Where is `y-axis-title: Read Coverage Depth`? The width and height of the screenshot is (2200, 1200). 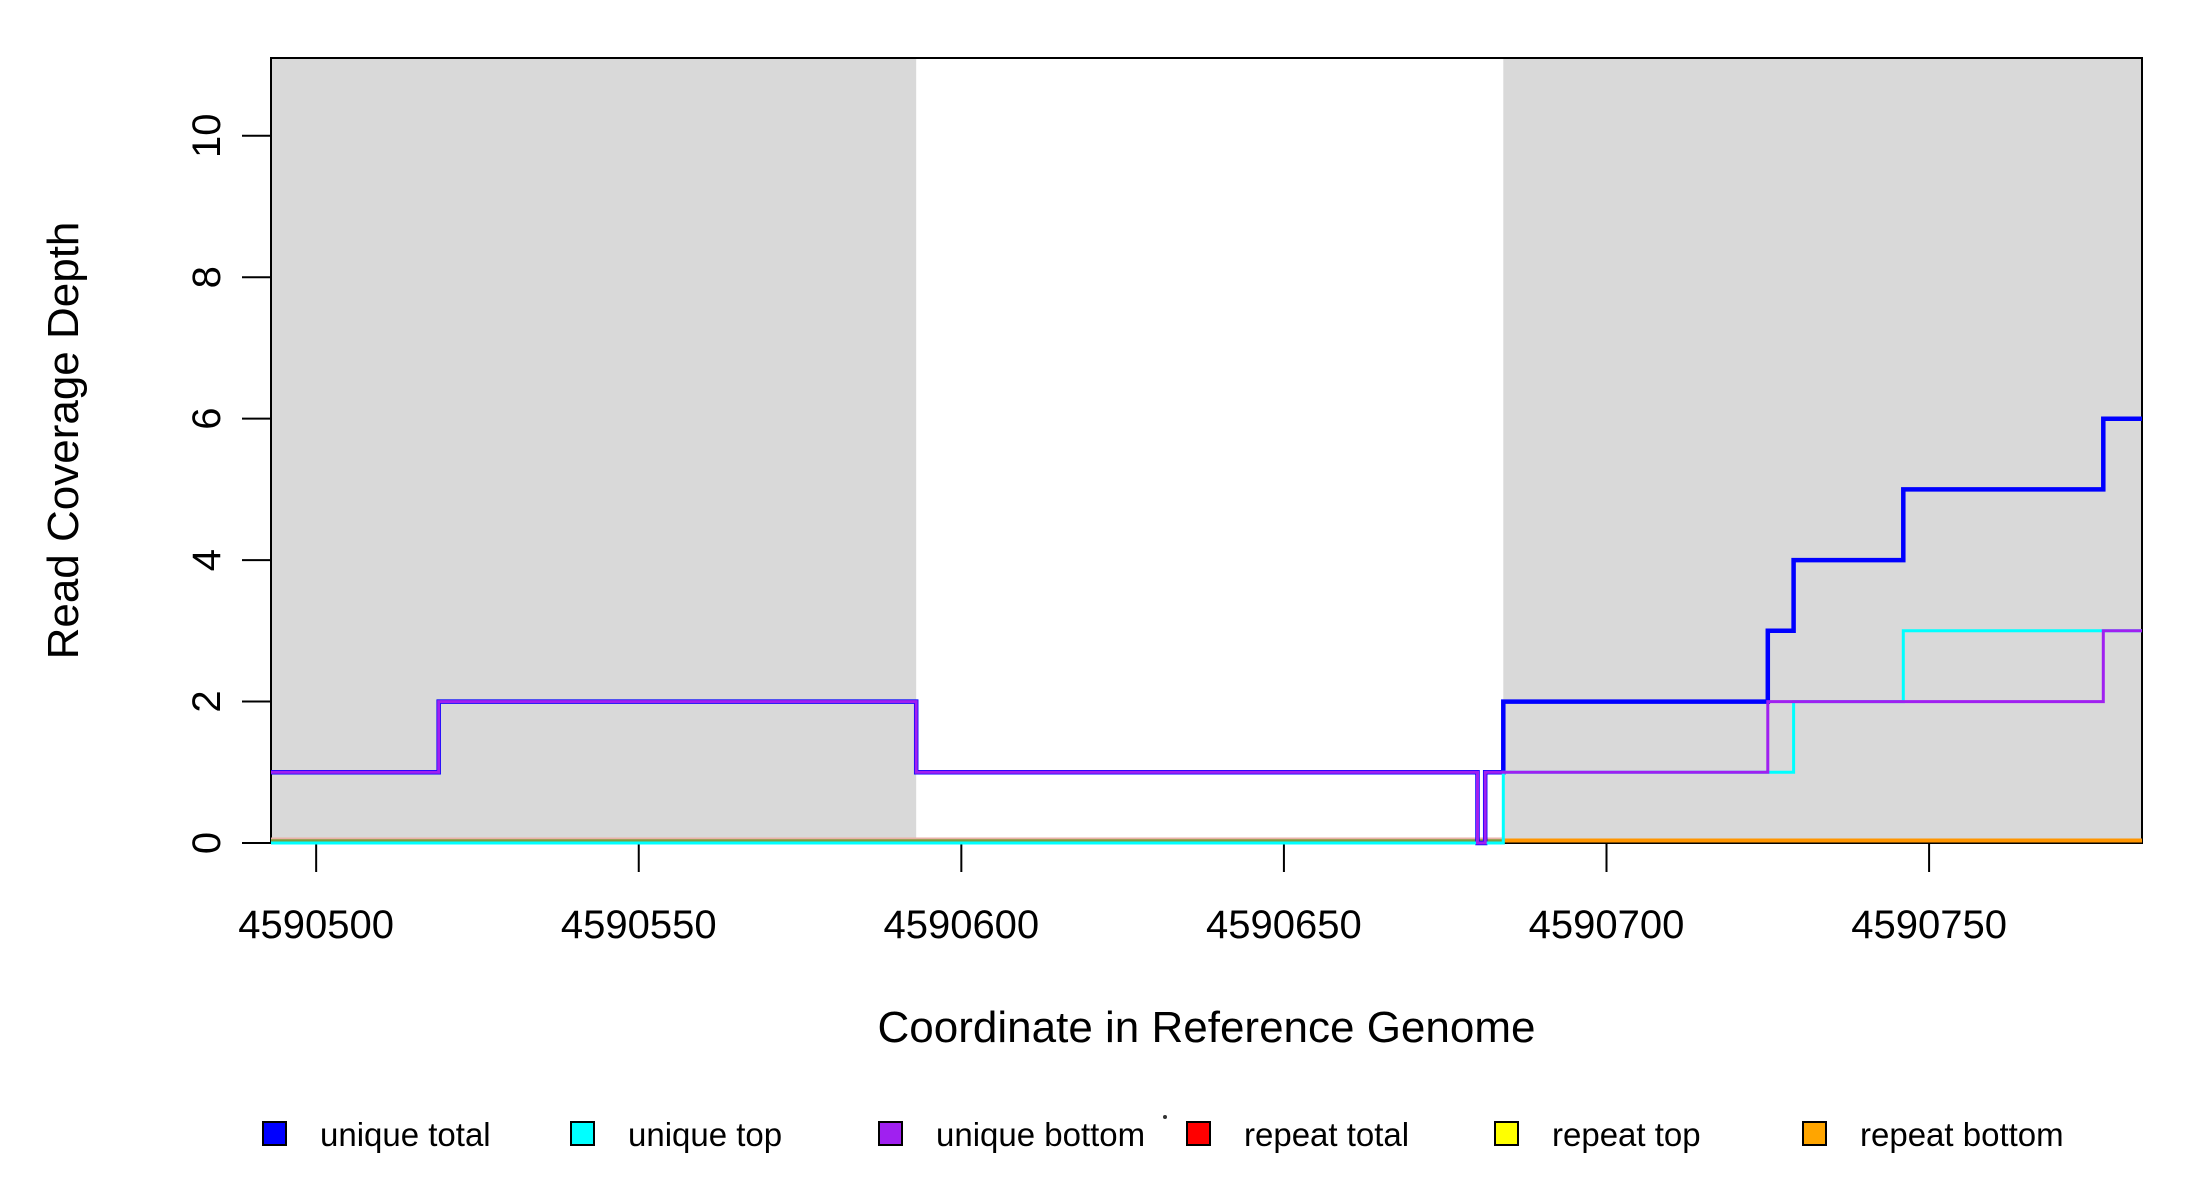 y-axis-title: Read Coverage Depth is located at coordinates (63, 441).